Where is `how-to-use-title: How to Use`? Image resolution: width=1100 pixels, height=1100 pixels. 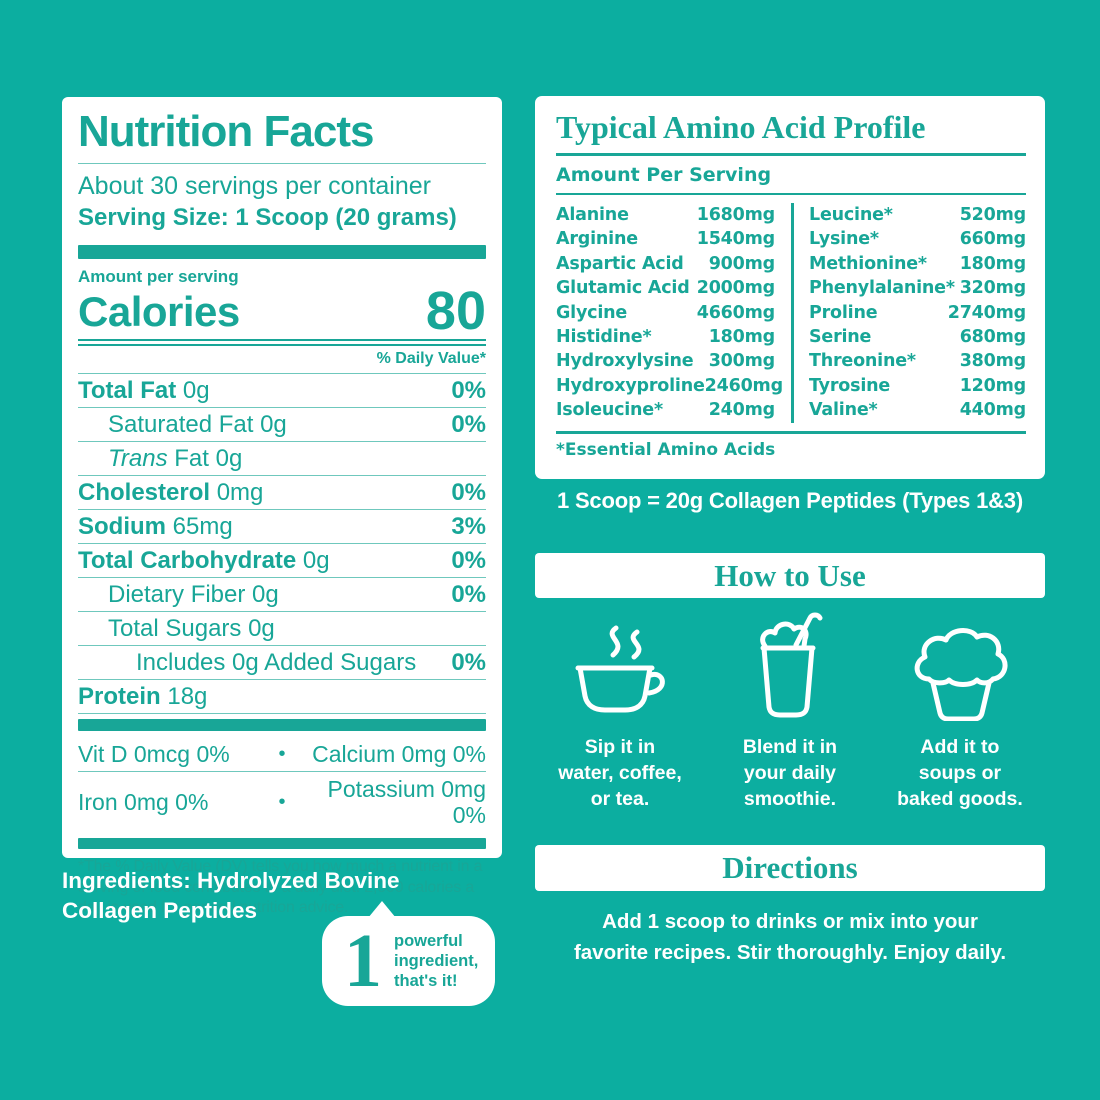 how-to-use-title: How to Use is located at coordinates (790, 575).